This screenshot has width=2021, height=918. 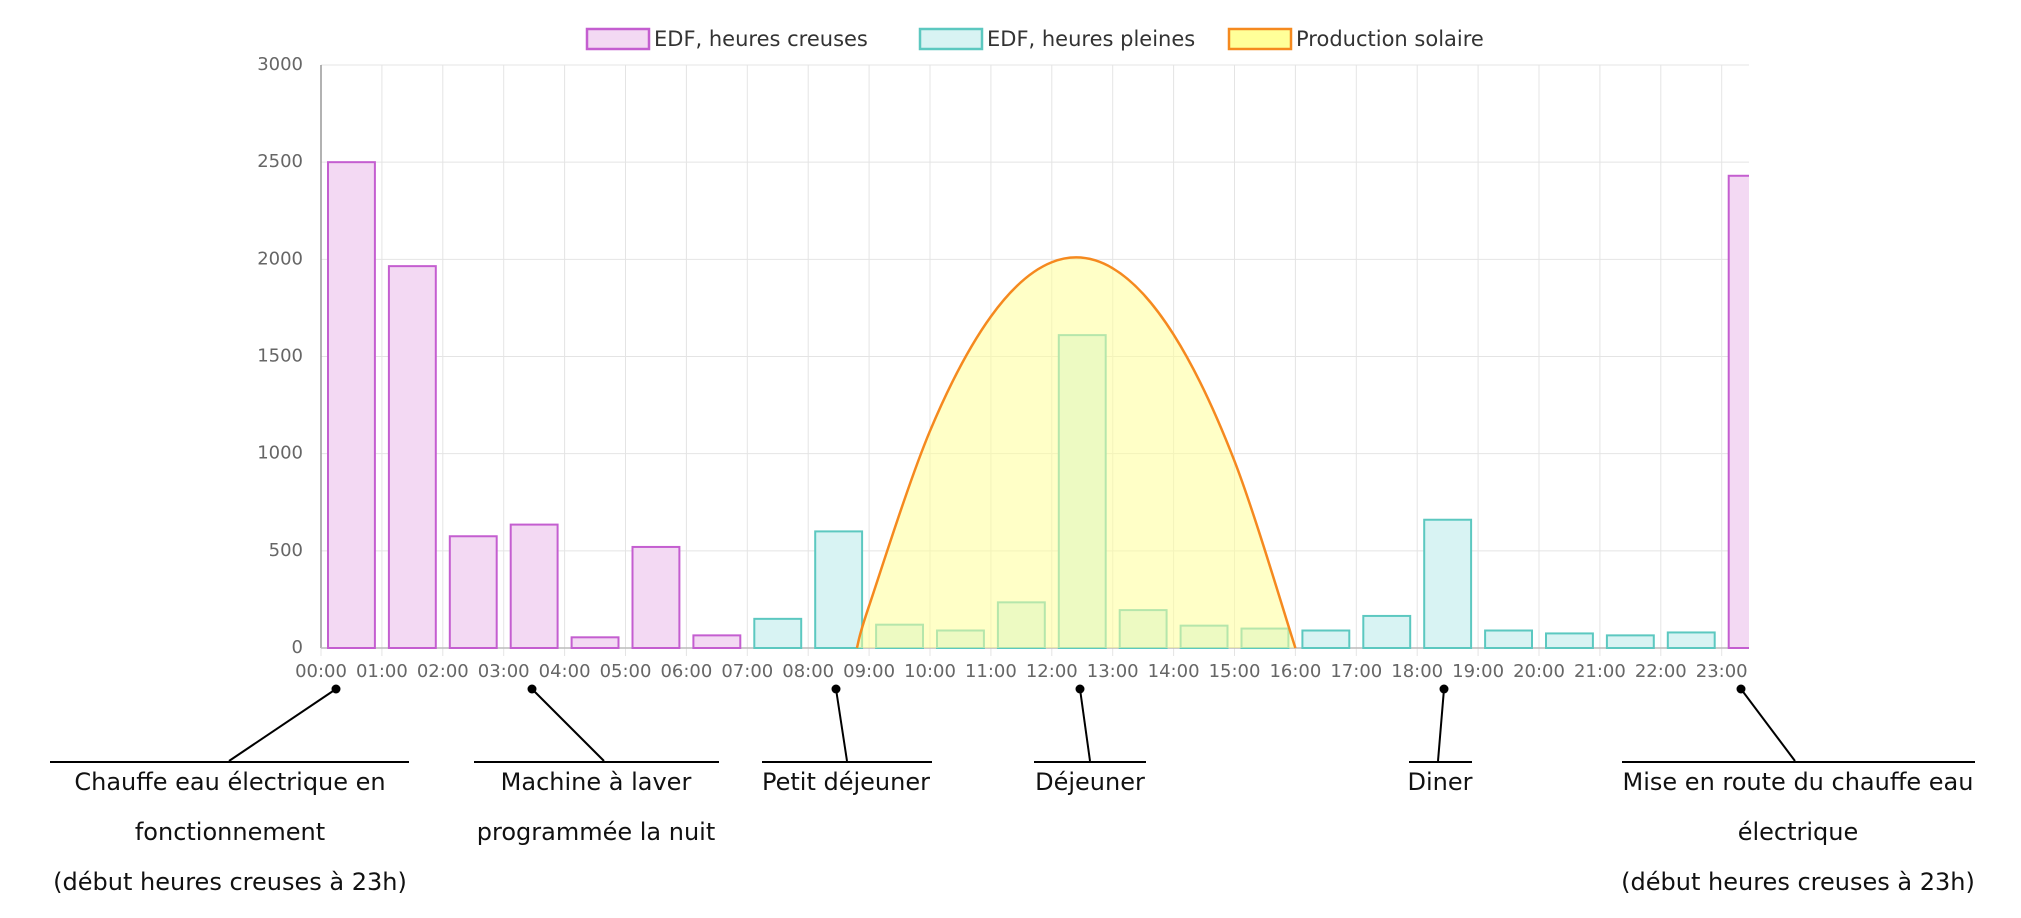 I want to click on x-tick-label: 02:00, so click(x=443, y=671).